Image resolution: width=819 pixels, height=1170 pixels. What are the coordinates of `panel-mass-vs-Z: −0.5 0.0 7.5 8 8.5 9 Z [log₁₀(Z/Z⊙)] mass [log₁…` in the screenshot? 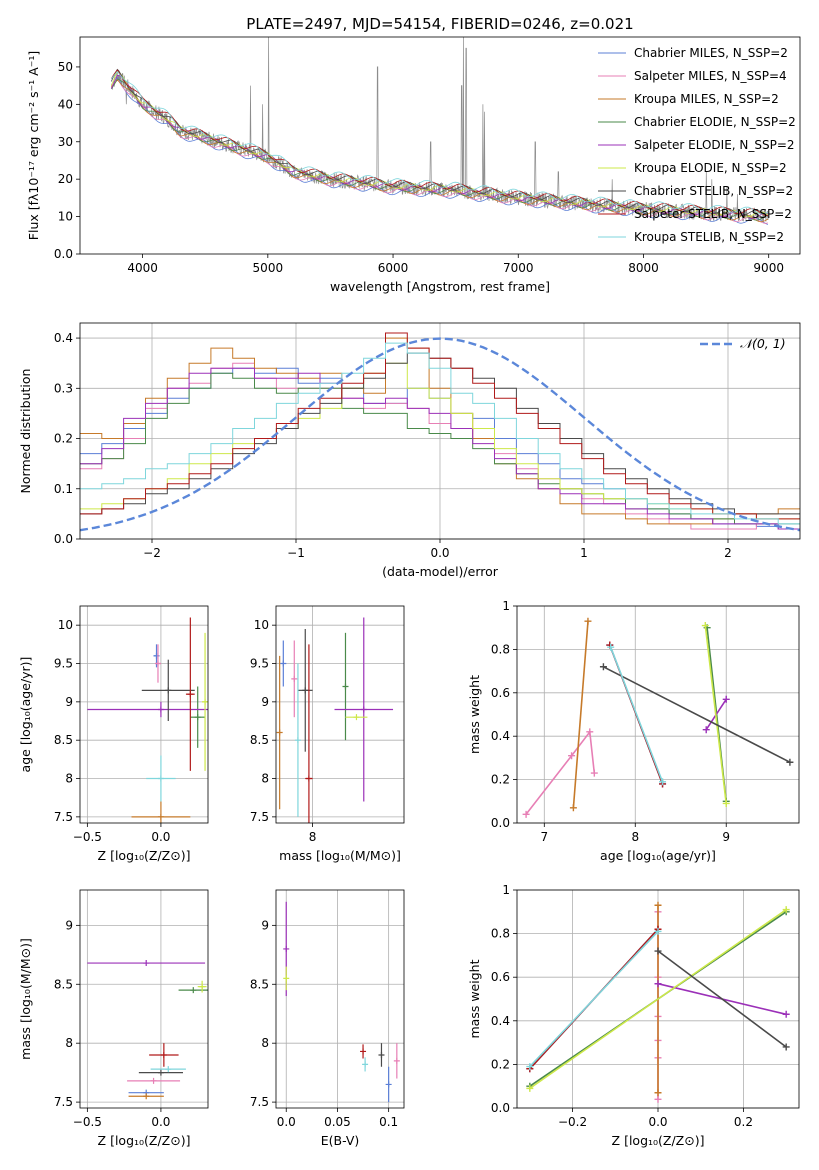 It's located at (113, 1018).